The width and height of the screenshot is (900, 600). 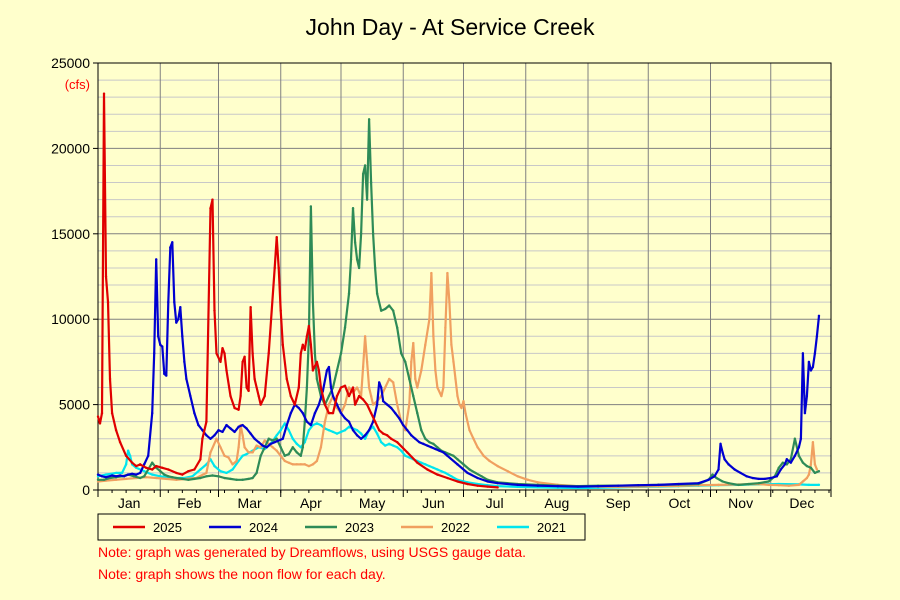 I want to click on legend-label-2021: 2021, so click(x=551, y=527).